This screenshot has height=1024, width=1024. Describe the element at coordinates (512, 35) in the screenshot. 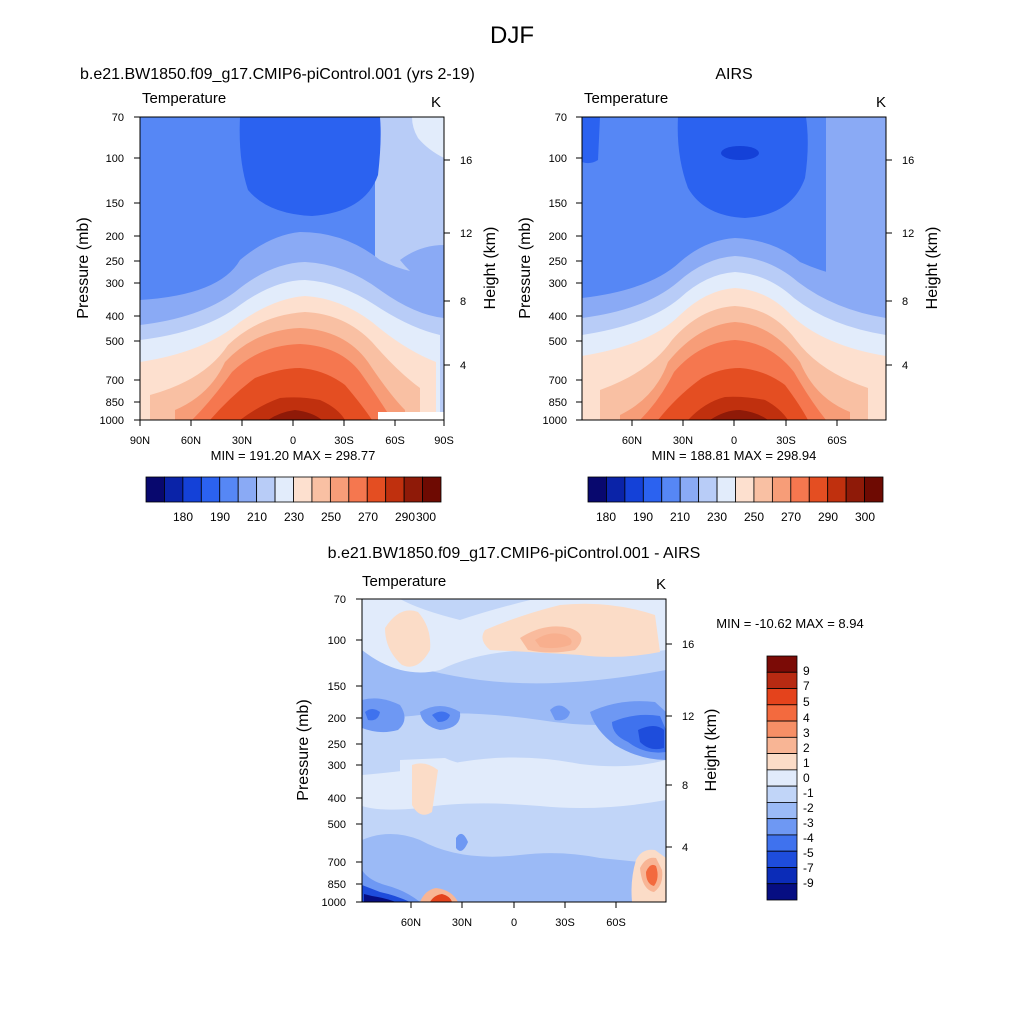

I see `figure-title: DJF` at that location.